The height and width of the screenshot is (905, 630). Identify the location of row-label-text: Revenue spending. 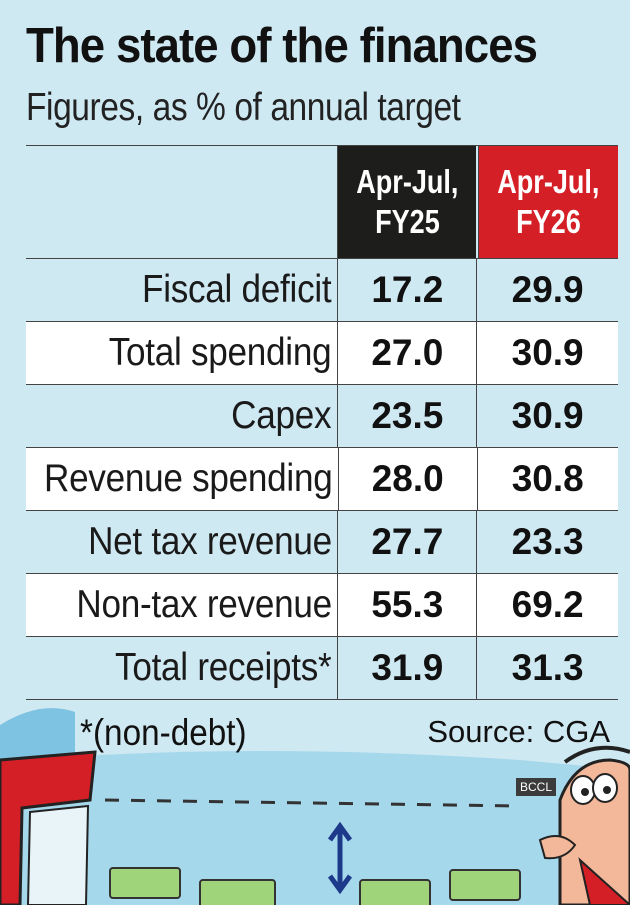
(188, 478).